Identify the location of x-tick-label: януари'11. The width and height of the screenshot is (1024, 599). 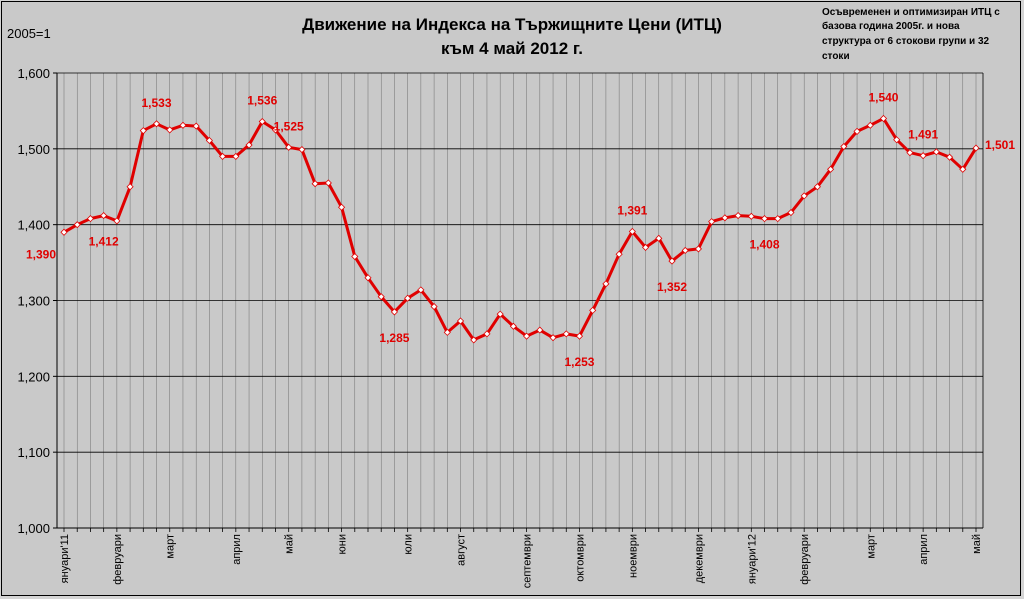
(65, 558).